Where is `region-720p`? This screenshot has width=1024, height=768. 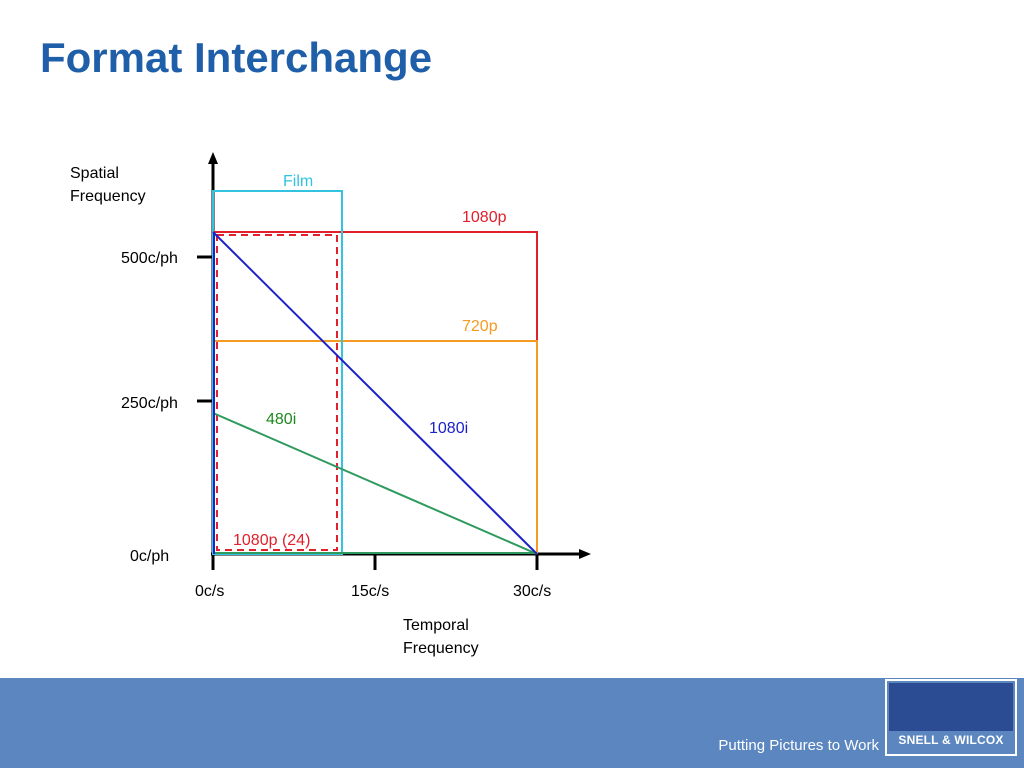 region-720p is located at coordinates (375, 447).